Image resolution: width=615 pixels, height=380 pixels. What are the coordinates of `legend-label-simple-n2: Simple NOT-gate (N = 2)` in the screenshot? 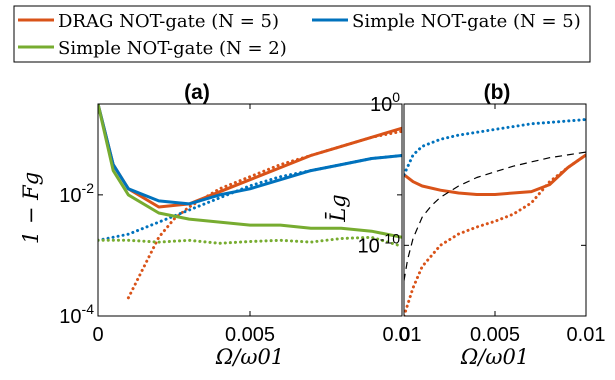 It's located at (172, 48).